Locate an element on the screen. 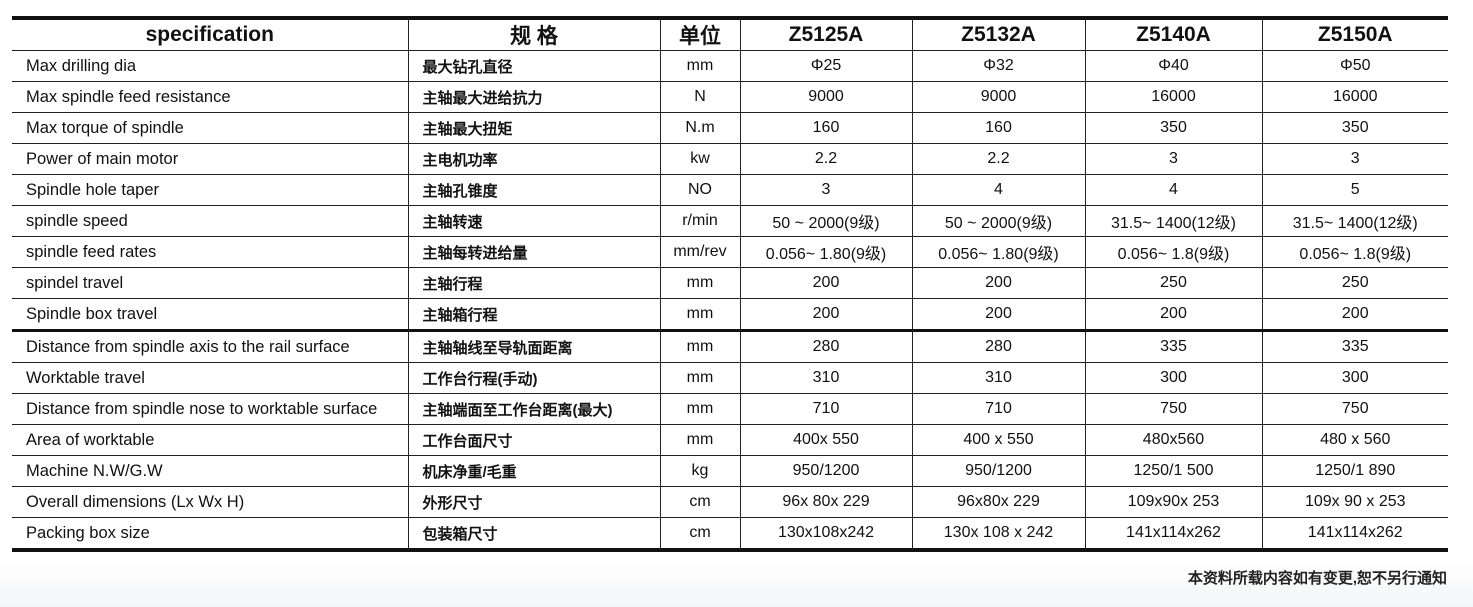  spec-name-cn: 主轴每转进给量 is located at coordinates (534, 252).